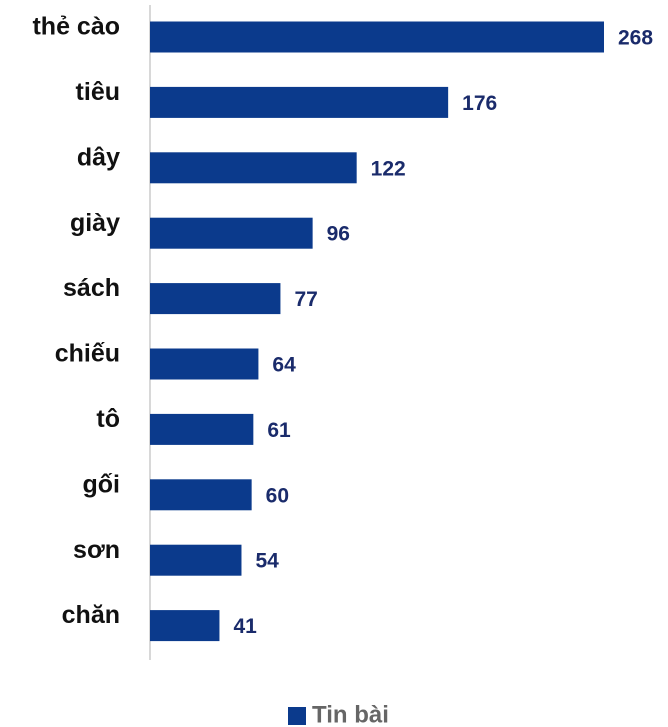 The height and width of the screenshot is (727, 668). I want to click on category-label: giày, so click(95, 223).